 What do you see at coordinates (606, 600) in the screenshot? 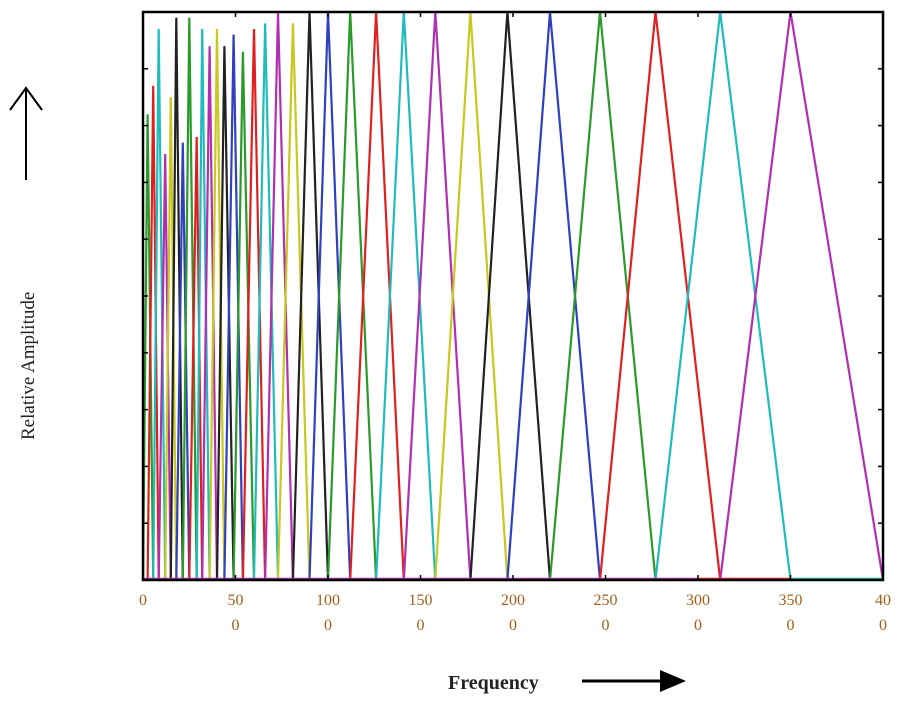
I see `x-tick-label: 250` at bounding box center [606, 600].